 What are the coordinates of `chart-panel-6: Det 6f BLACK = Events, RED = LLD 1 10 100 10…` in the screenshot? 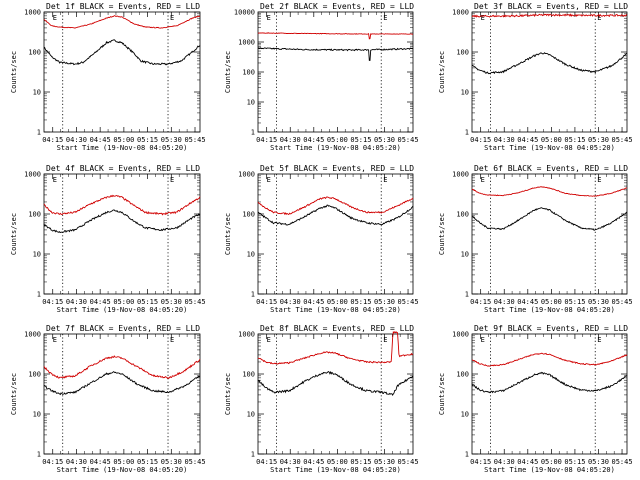 It's located at (535, 239).